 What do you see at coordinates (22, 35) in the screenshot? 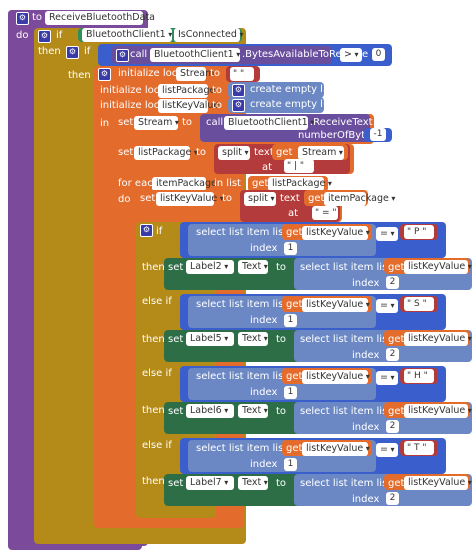
I see `procedure-do-label: do` at bounding box center [22, 35].